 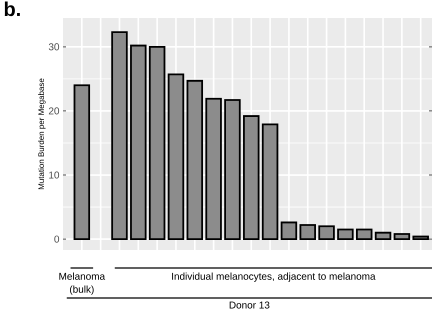 I want to click on y-tick-label: 10, so click(x=54, y=175).